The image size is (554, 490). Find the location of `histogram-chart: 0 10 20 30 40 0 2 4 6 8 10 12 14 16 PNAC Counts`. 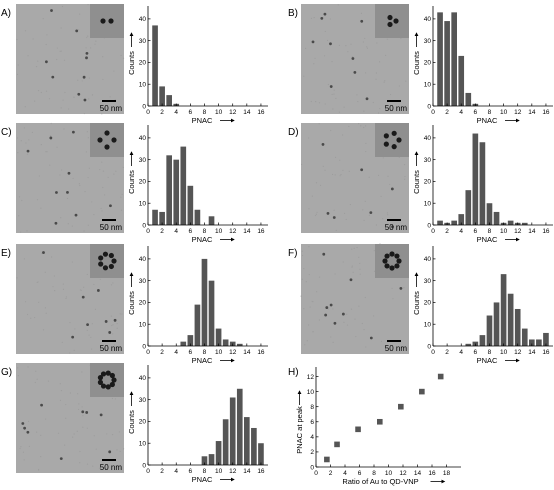

histogram-chart: 0 10 20 30 40 0 2 4 6 8 10 12 14 16 PNAC Counts is located at coordinates (197, 305).